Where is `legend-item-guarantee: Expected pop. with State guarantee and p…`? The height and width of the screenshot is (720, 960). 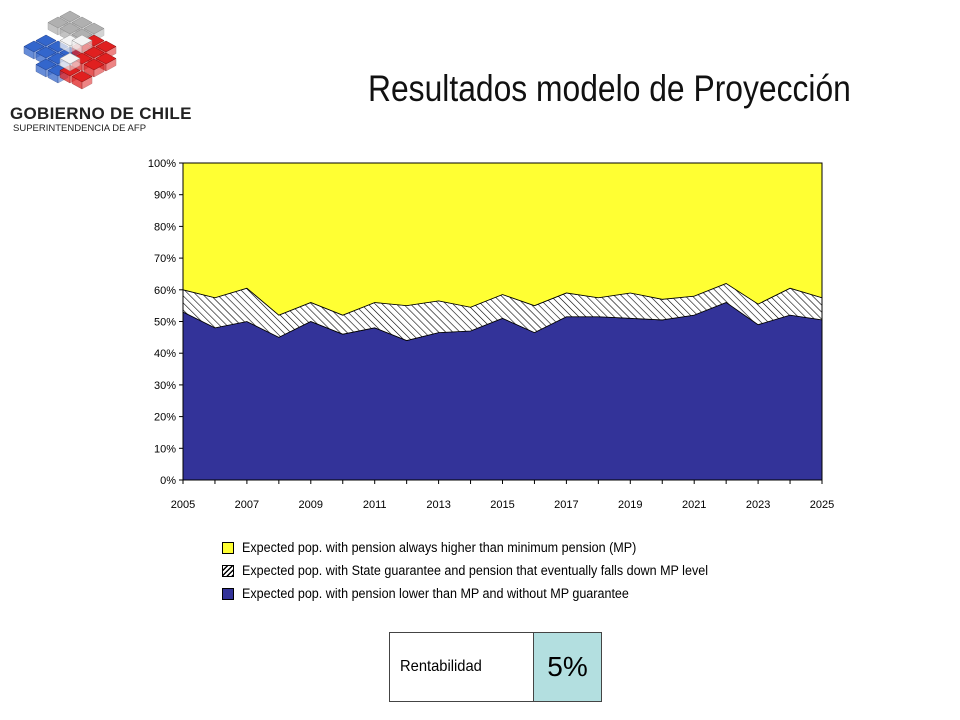
legend-item-guarantee: Expected pop. with State guarantee and p… is located at coordinates (482, 570).